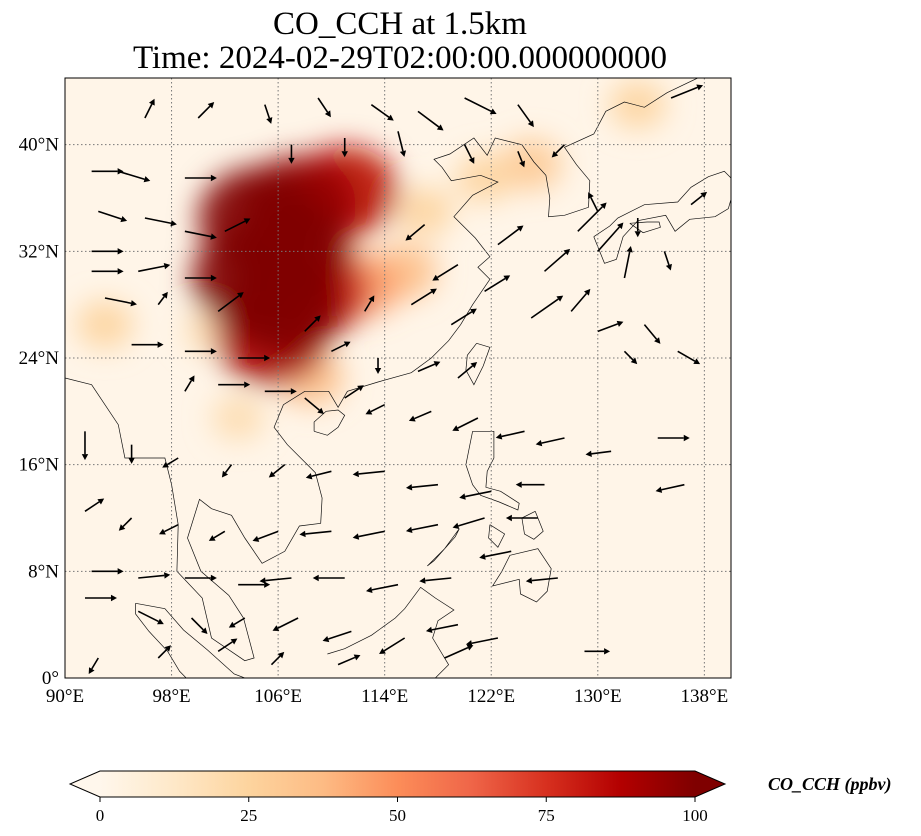 This screenshot has width=921, height=836. What do you see at coordinates (480, 797) in the screenshot?
I see `colorbar: 0 25 50 75 100 CO_CCH (ppbv)` at bounding box center [480, 797].